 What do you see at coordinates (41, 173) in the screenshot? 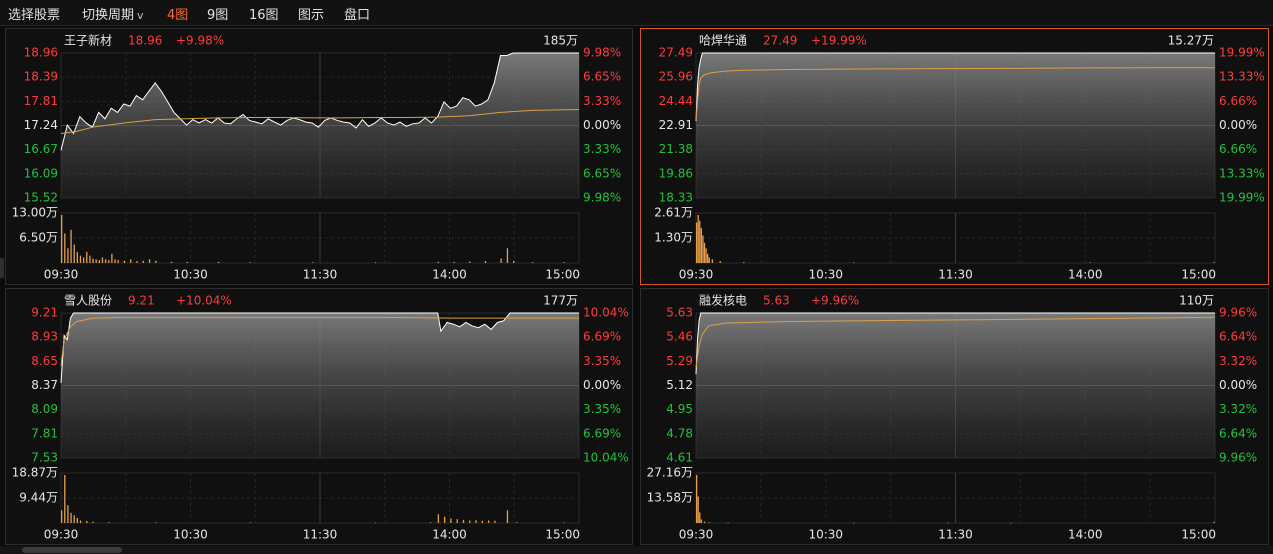
I see `price-axis-label: 16.09` at bounding box center [41, 173].